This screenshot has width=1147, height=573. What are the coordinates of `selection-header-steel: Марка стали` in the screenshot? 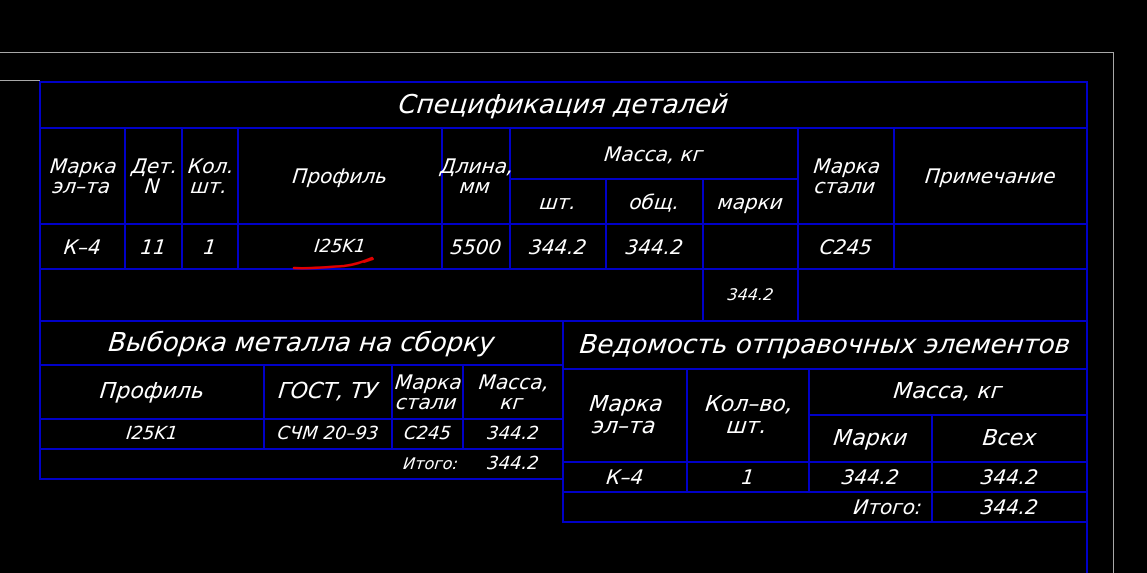 It's located at (429, 392).